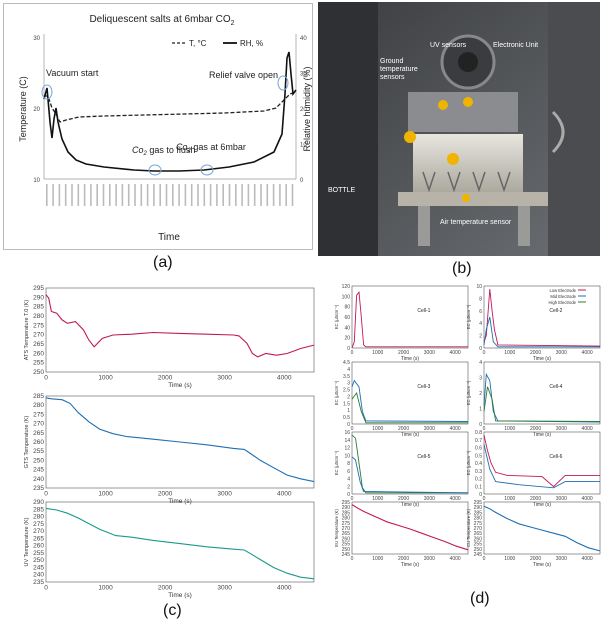 This screenshot has width=602, height=626. Describe the element at coordinates (346, 377) in the screenshot. I see `y-tick-label: 3.5` at that location.